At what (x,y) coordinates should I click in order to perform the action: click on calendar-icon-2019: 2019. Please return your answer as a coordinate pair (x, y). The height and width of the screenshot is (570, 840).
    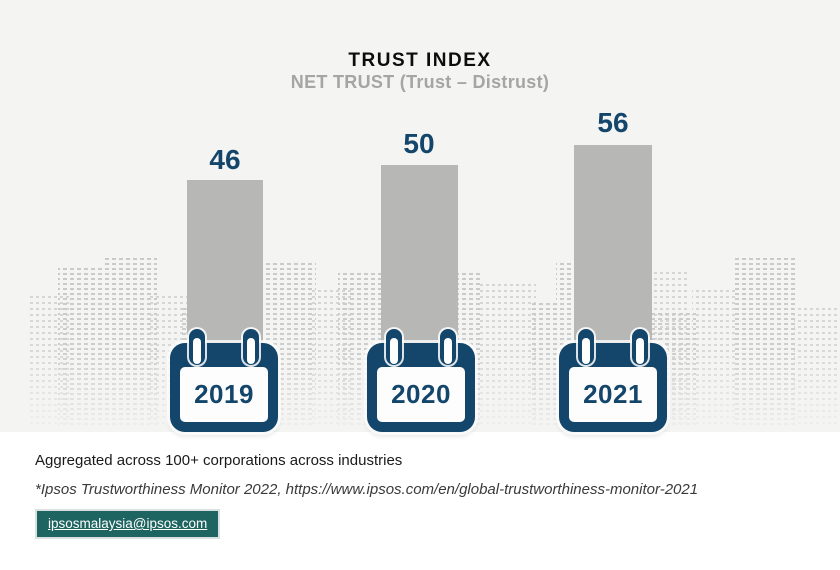
    Looking at the image, I should click on (224, 380).